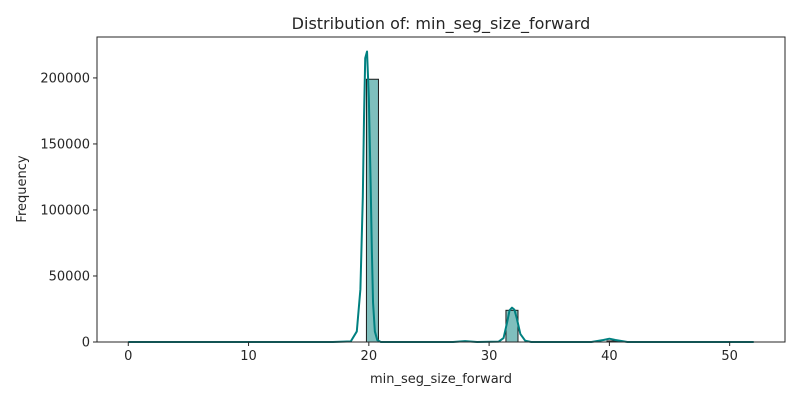 The image size is (800, 400). Describe the element at coordinates (441, 24) in the screenshot. I see `chart-title: Distribution of: min_seg_size_forward` at that location.